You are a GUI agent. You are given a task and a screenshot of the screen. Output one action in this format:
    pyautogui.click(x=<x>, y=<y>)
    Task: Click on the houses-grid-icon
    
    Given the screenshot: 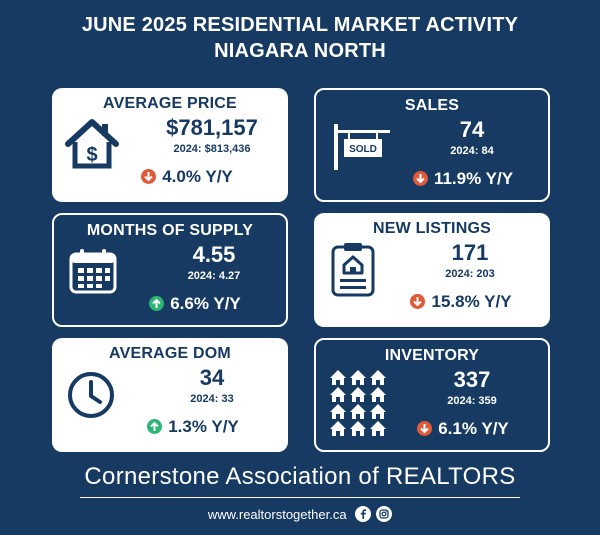 What is the action you would take?
    pyautogui.click(x=358, y=403)
    